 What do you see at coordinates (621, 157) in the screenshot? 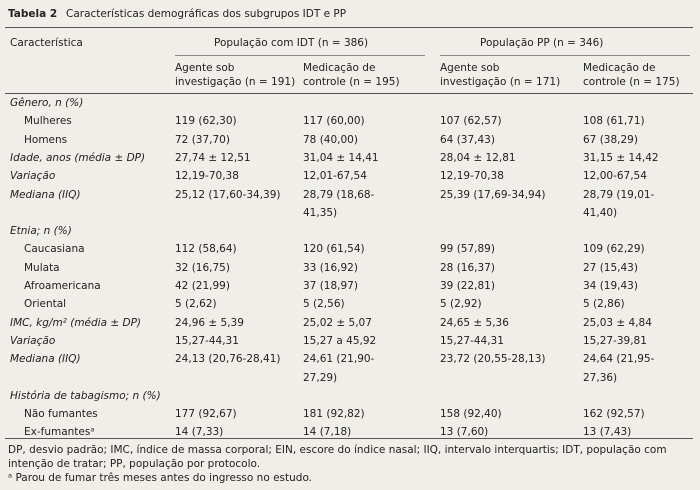
I see `cell: 31,15 ± 14,42` at bounding box center [621, 157].